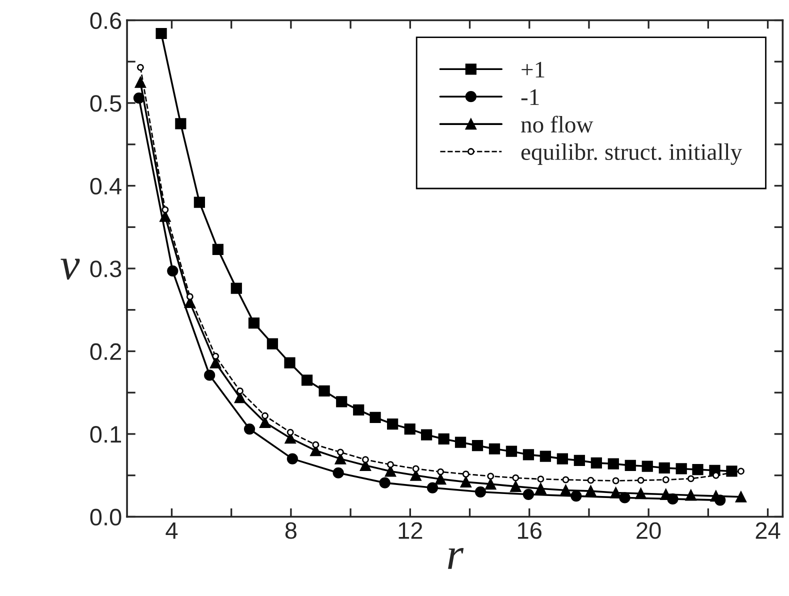 Image resolution: width=789 pixels, height=596 pixels. Describe the element at coordinates (557, 124) in the screenshot. I see `legend-label: no flow` at that location.